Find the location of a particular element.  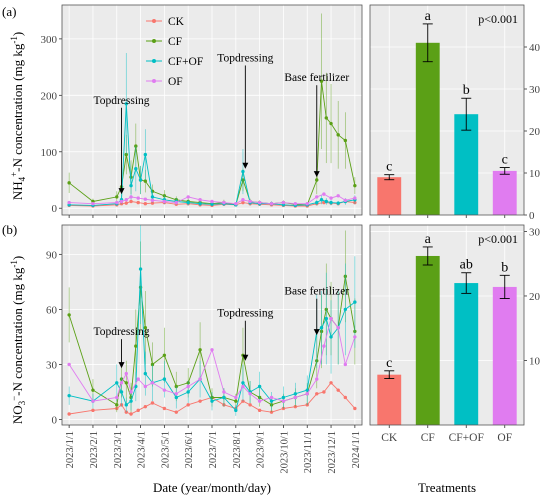

panel-label-a: (a) is located at coordinates (9, 11).